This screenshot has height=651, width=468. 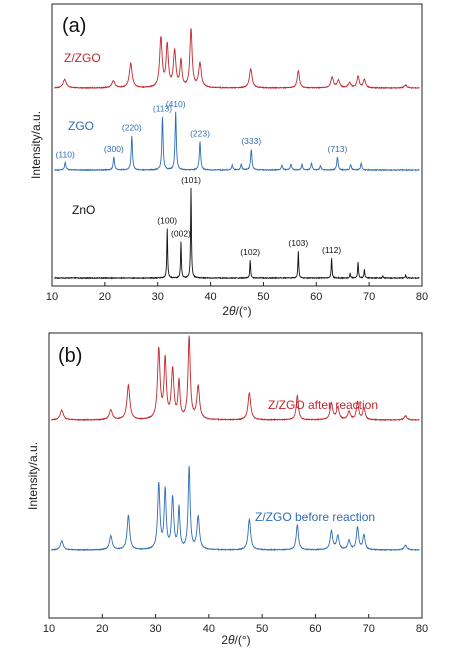 I want to click on series-label-zgo: ZGO, so click(x=81, y=126).